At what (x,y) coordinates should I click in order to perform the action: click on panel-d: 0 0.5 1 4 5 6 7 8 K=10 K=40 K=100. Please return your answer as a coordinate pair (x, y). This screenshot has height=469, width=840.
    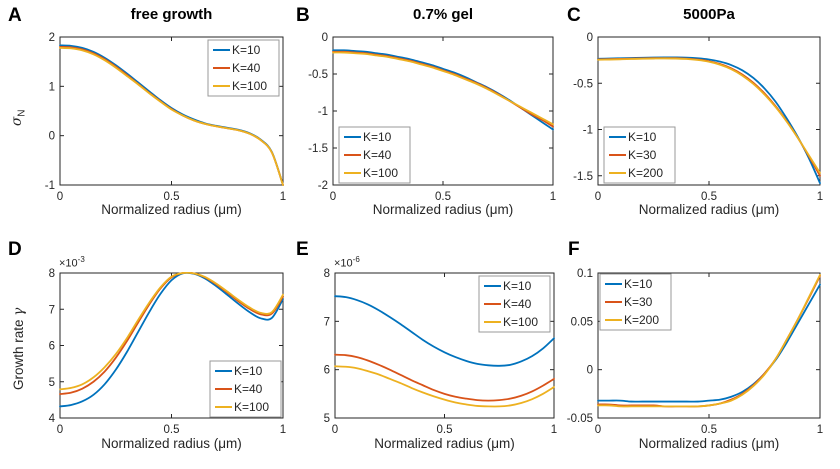
    Looking at the image, I should click on (168, 352).